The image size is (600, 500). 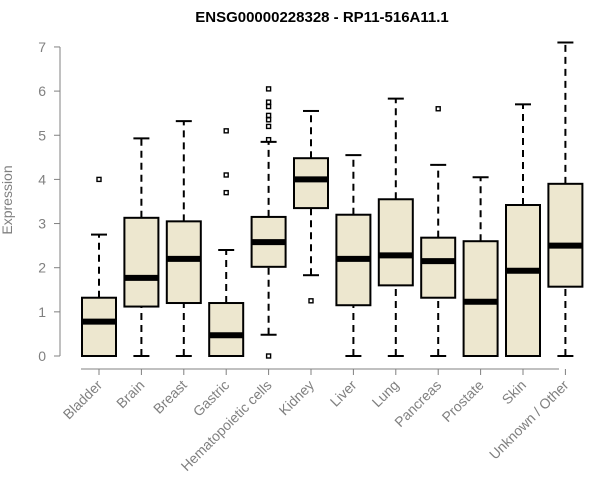 I want to click on y-axis-label: Expression, so click(x=7, y=199).